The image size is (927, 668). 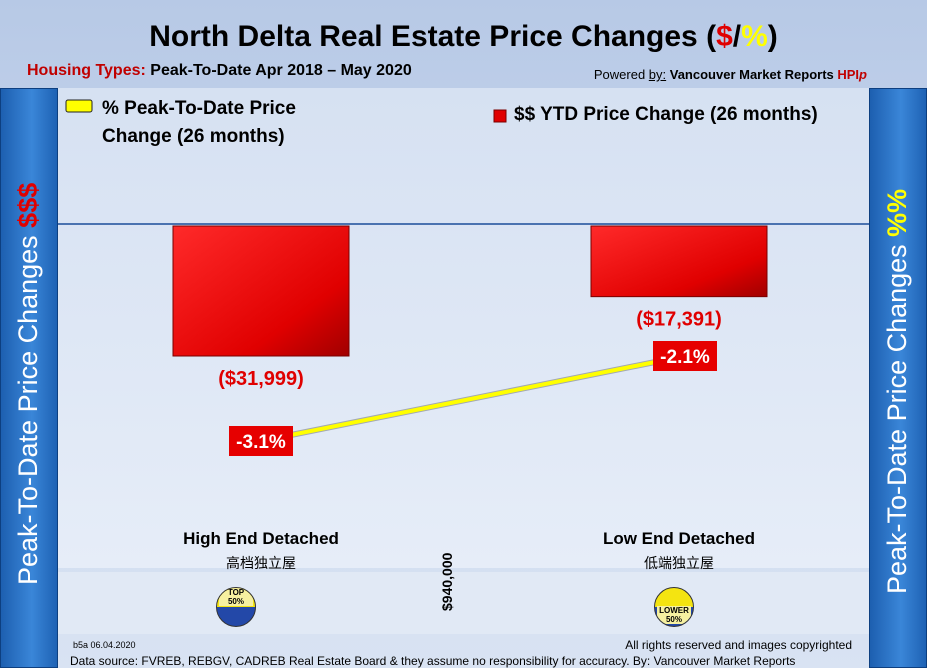 I want to click on legend-pct-label: % Peak-To-Date Price Change (26 months), so click(x=199, y=122).